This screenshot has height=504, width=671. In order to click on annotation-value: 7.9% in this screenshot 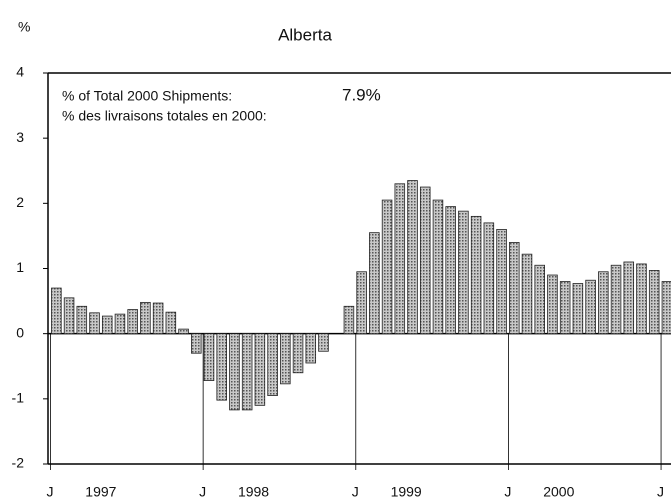, I will do `click(361, 94)`.